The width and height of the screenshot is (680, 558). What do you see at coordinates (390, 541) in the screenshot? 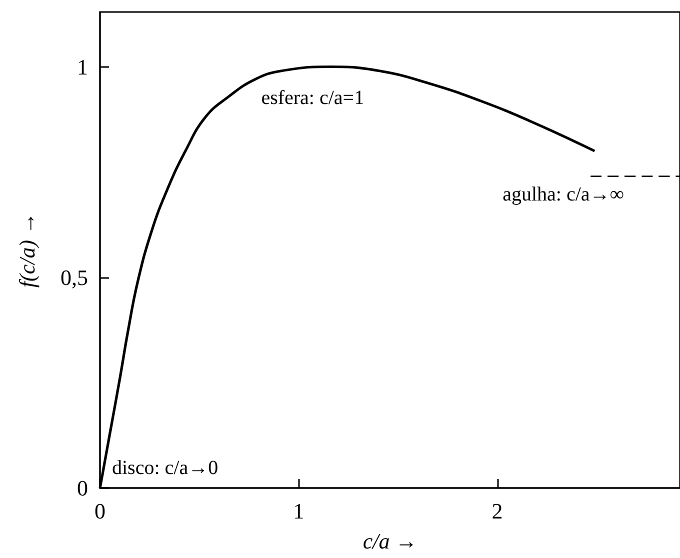
I see `x-axis-title: c/a →` at bounding box center [390, 541].